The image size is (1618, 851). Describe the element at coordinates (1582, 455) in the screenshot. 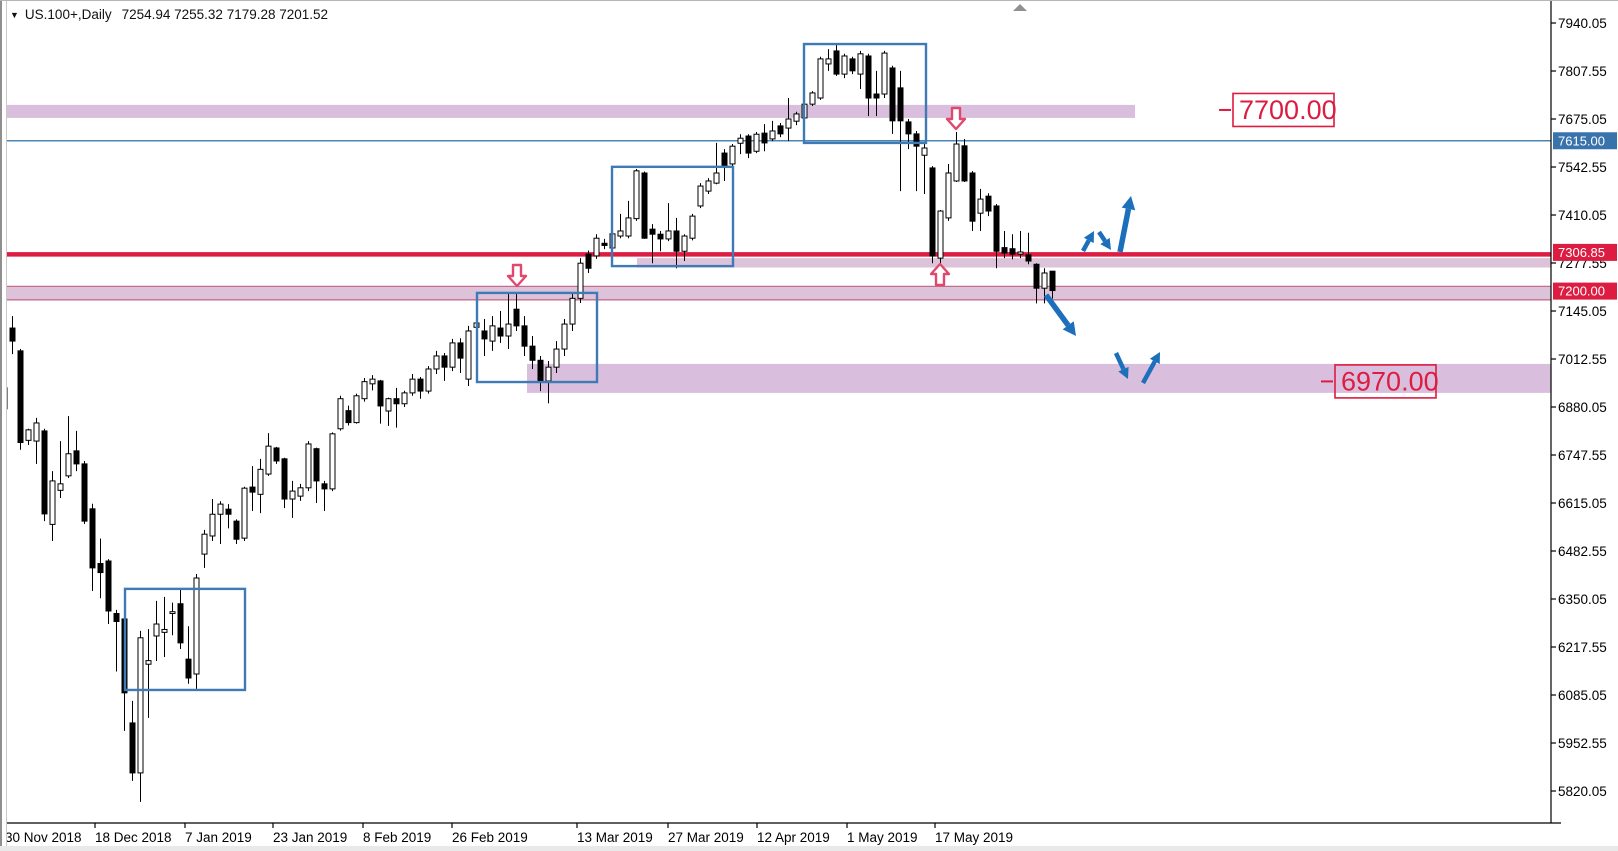

I see `price-axis-label: 6747.55` at that location.